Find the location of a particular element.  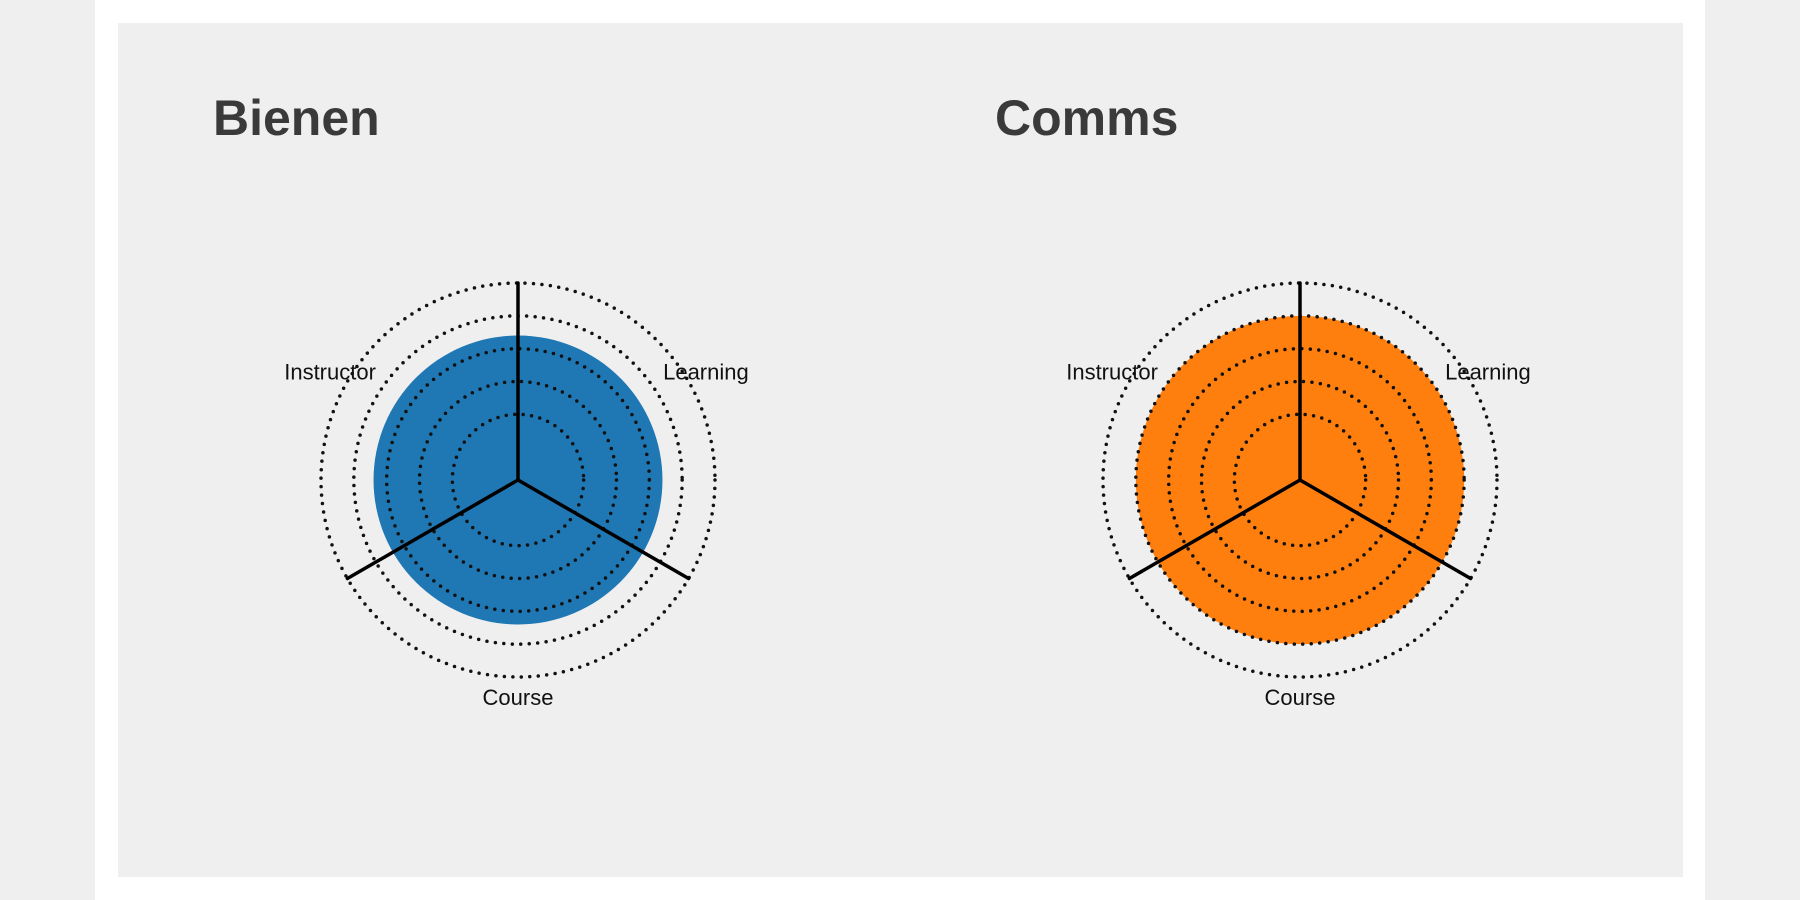

chart-title-bienen: Bienen is located at coordinates (296, 118).